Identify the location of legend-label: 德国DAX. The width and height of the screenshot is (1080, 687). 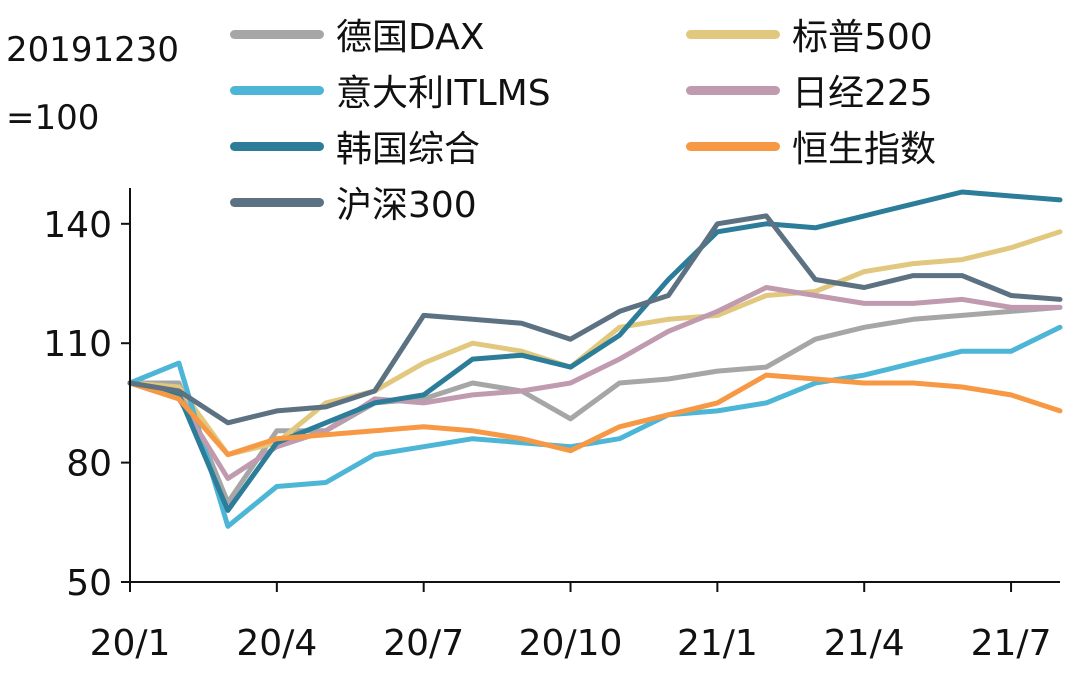
(410, 37).